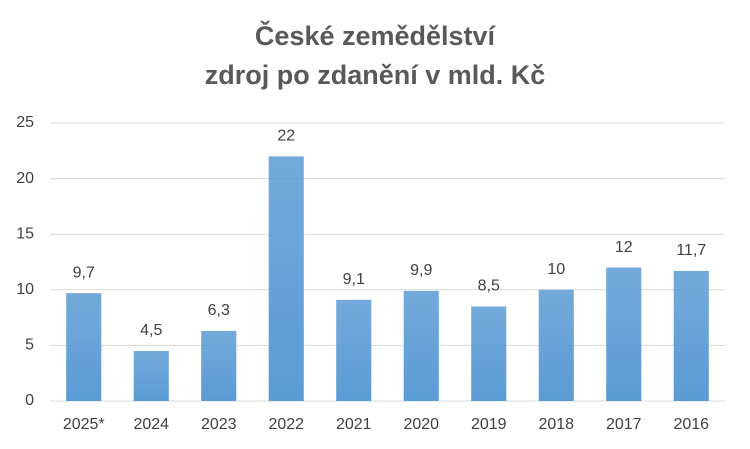  What do you see at coordinates (691, 250) in the screenshot?
I see `data-label: 11,7` at bounding box center [691, 250].